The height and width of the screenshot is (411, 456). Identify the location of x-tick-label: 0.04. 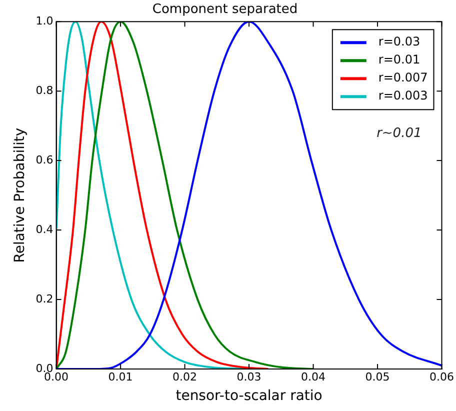
(313, 377).